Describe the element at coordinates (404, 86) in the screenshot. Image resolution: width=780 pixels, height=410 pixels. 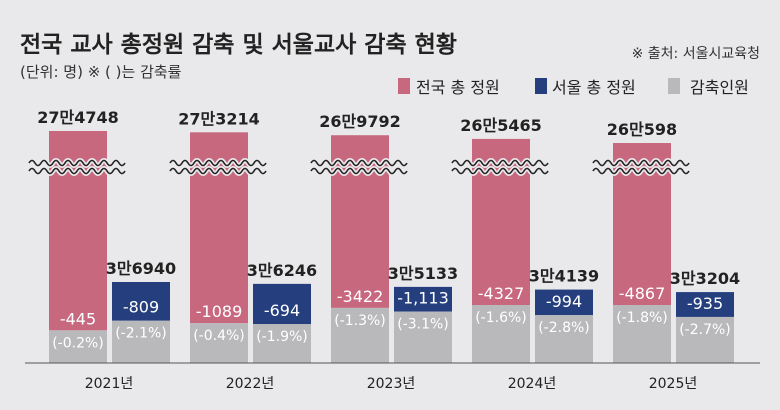
I see `legend-swatch-national` at that location.